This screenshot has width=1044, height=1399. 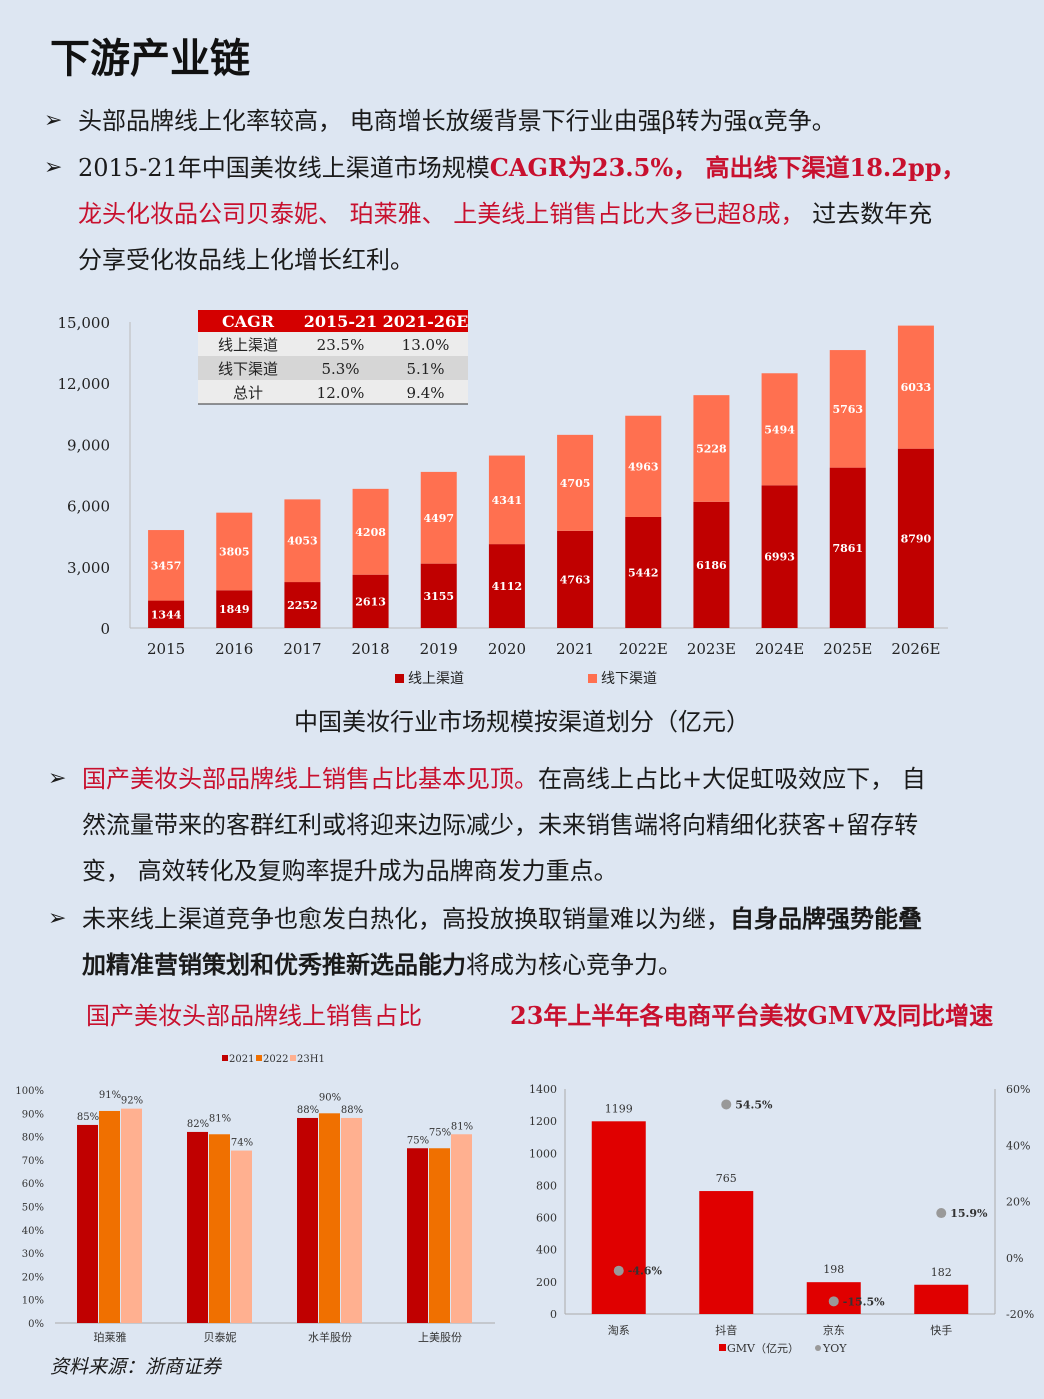 What do you see at coordinates (166, 565) in the screenshot?
I see `data-label-offline: 3457` at bounding box center [166, 565].